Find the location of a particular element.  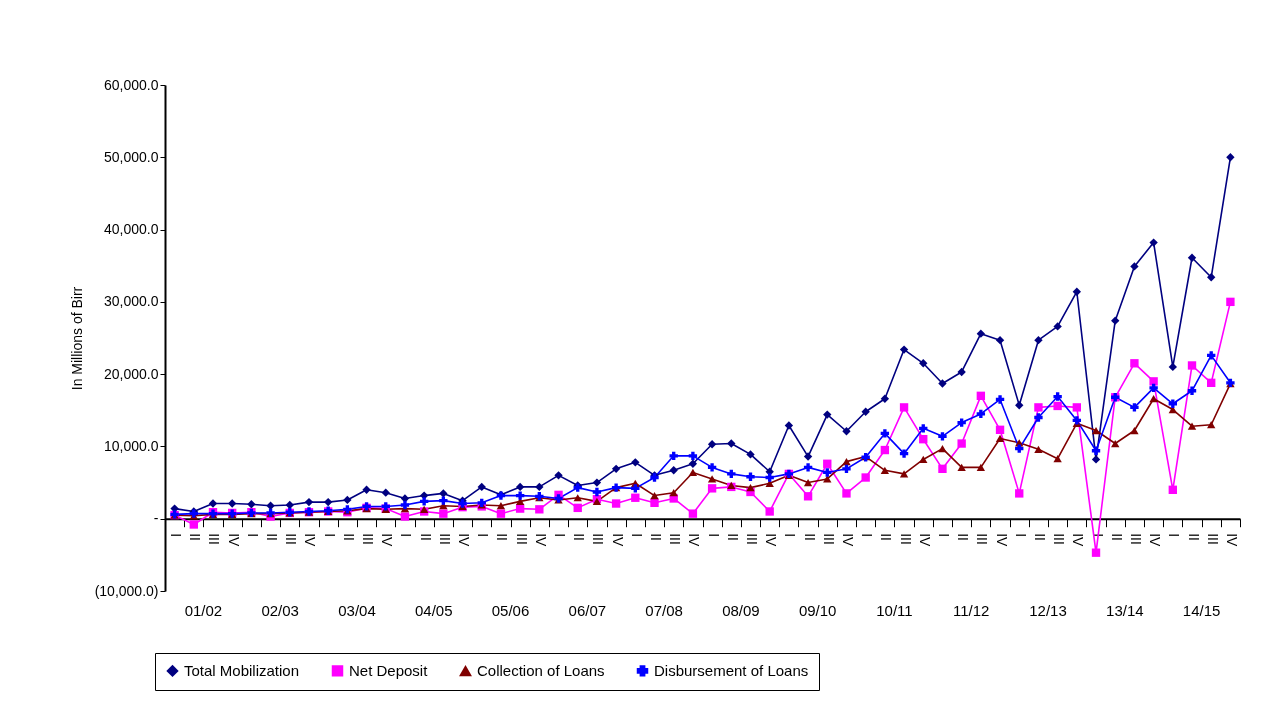

text: 07/08 is located at coordinates (664, 610).